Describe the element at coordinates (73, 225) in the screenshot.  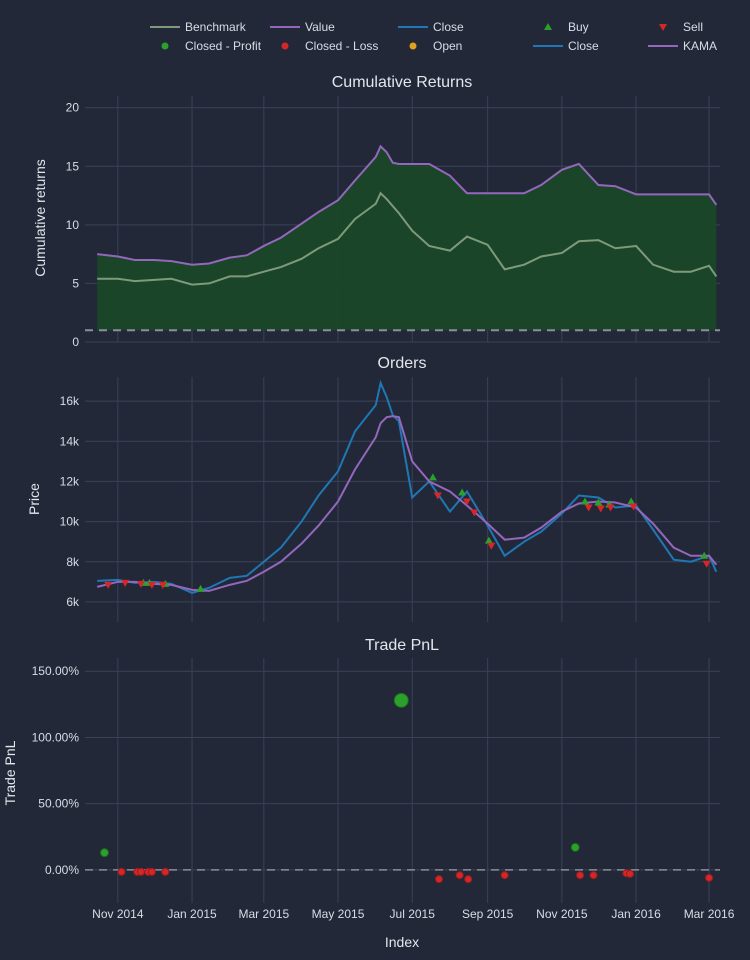
I see `y-tick-label: 10` at that location.